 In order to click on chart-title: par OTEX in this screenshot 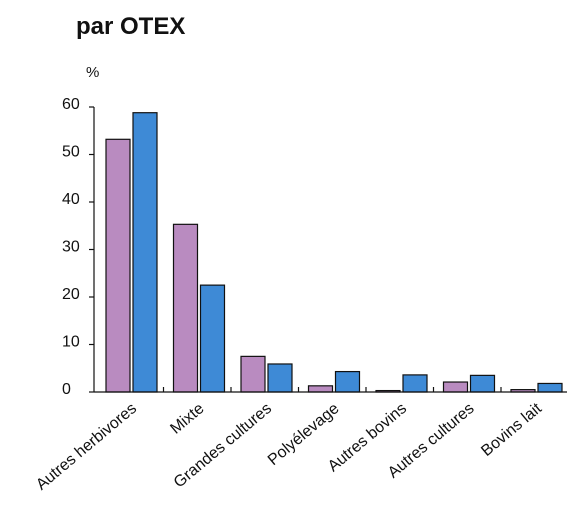, I will do `click(130, 26)`.